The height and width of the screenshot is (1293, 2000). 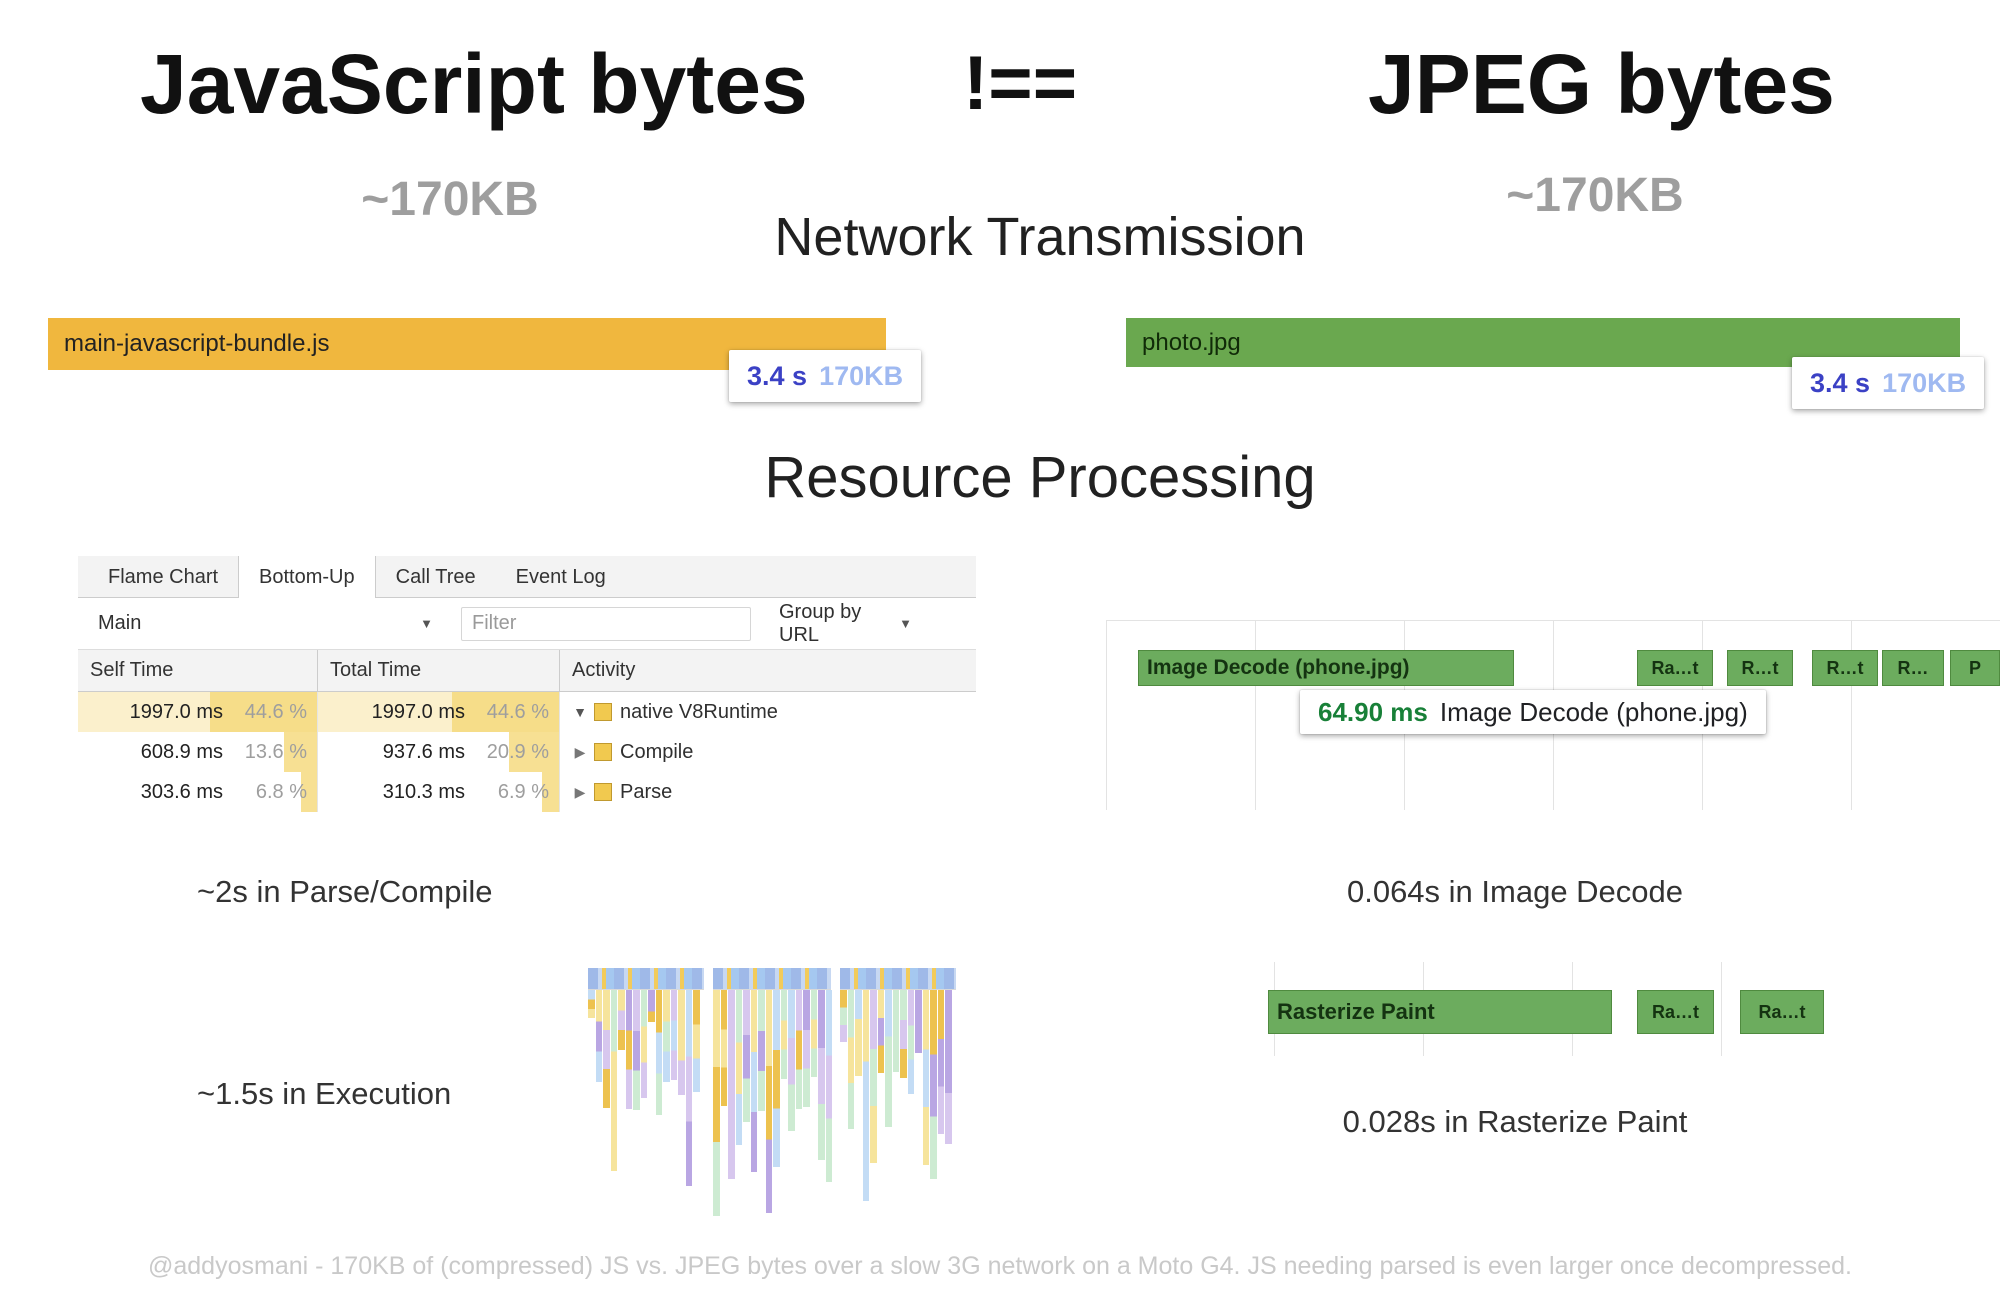 I want to click on self-time-value: 1997.0 ms, so click(x=176, y=711).